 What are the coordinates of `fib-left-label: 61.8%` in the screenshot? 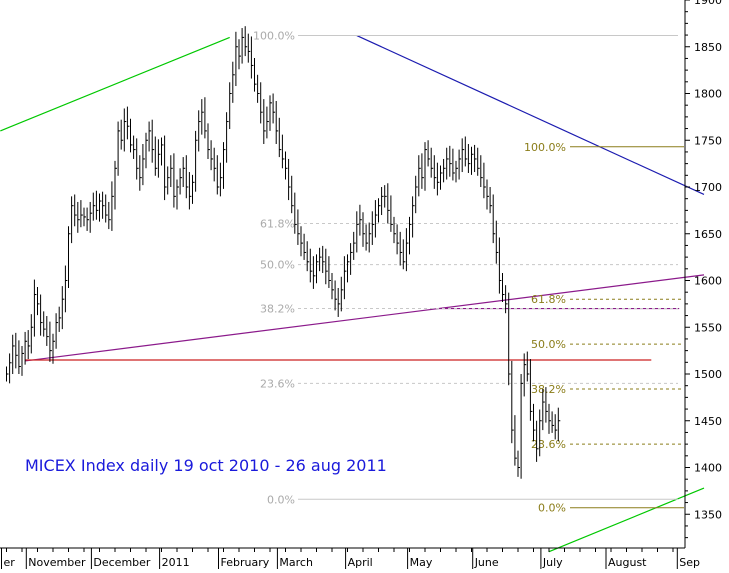 It's located at (277, 223).